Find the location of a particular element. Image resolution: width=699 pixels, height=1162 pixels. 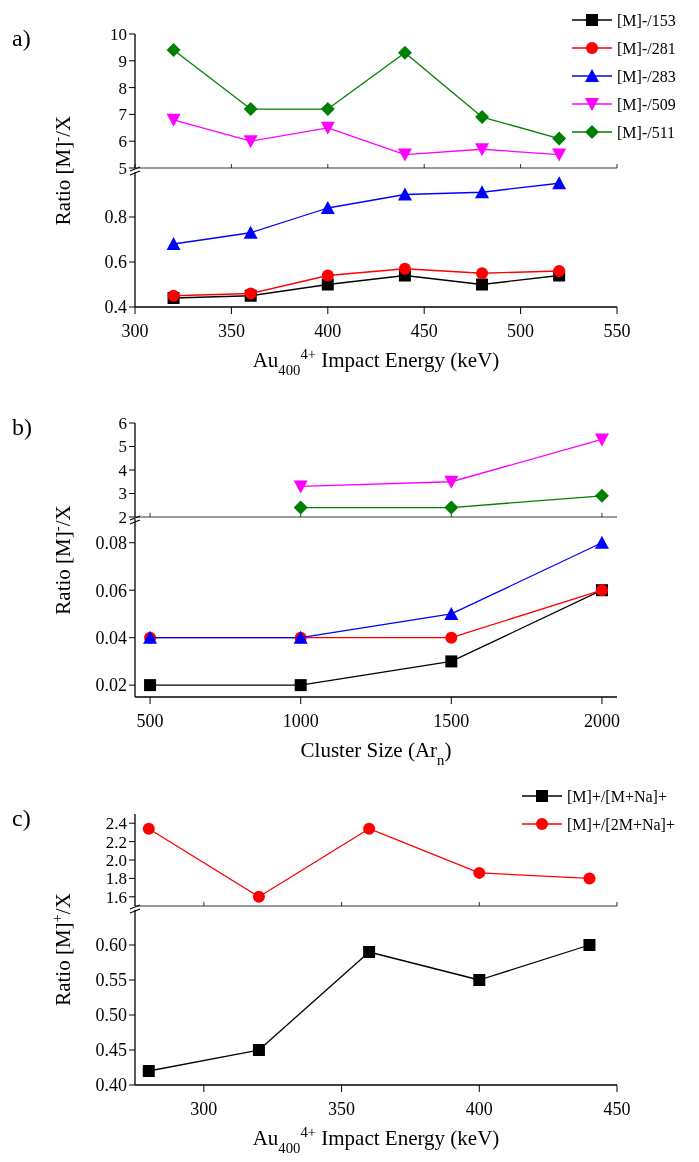

y-tick-label: 0.60 is located at coordinates (111, 945).